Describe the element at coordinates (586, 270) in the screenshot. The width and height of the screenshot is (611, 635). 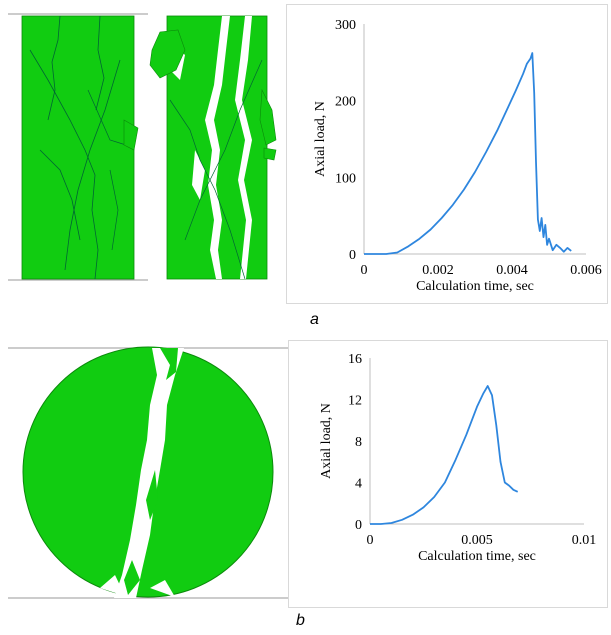
I see `x-tick-label: 0.006` at that location.